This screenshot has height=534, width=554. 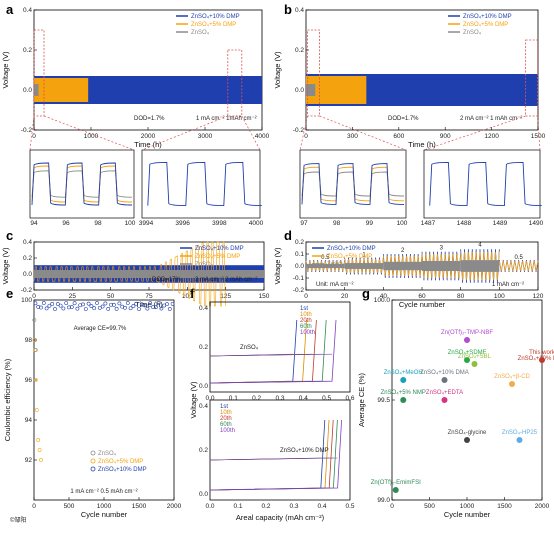 I want to click on annotation-dod: DOD=1.7%, so click(x=403, y=119).